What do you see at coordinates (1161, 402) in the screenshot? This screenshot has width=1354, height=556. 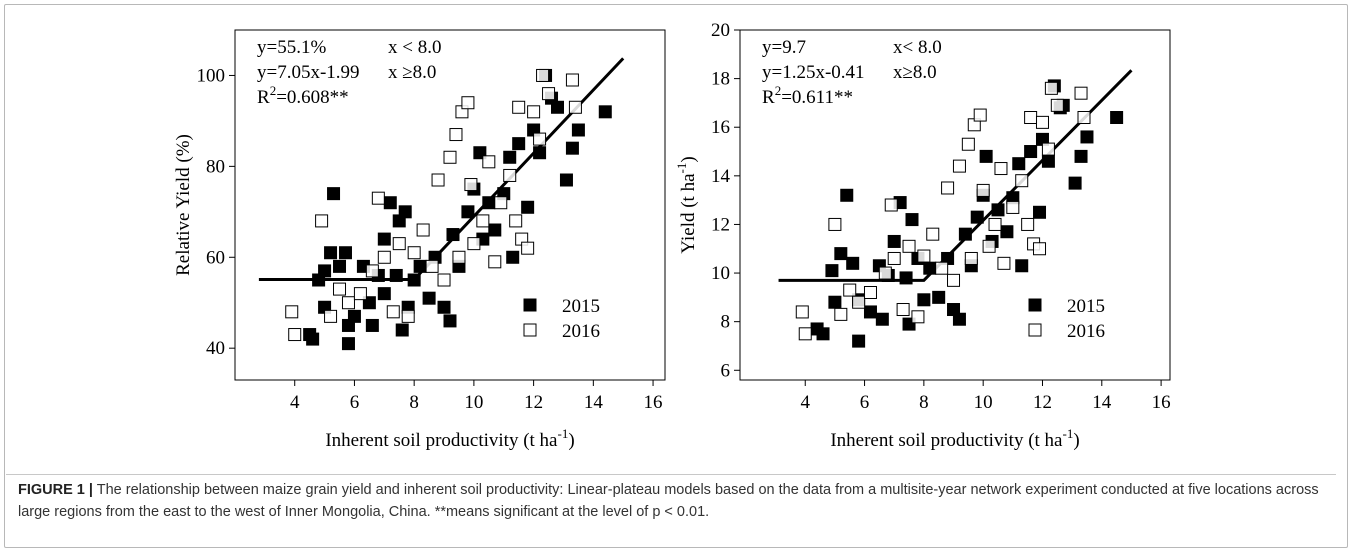 I see `x-tick-label: 16` at bounding box center [1161, 402].